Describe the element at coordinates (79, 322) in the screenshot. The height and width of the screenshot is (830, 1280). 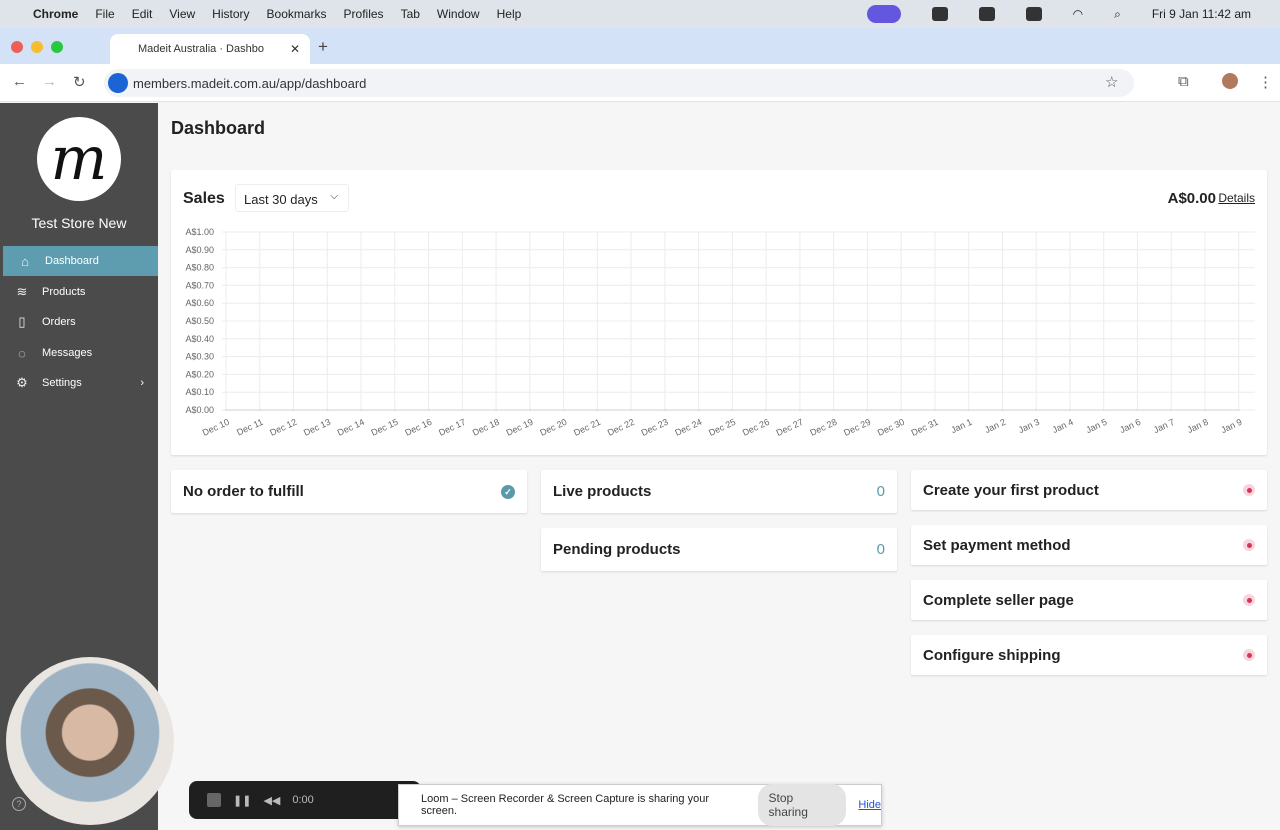
I see `sidebar-item-orders: ▯ Orders` at that location.